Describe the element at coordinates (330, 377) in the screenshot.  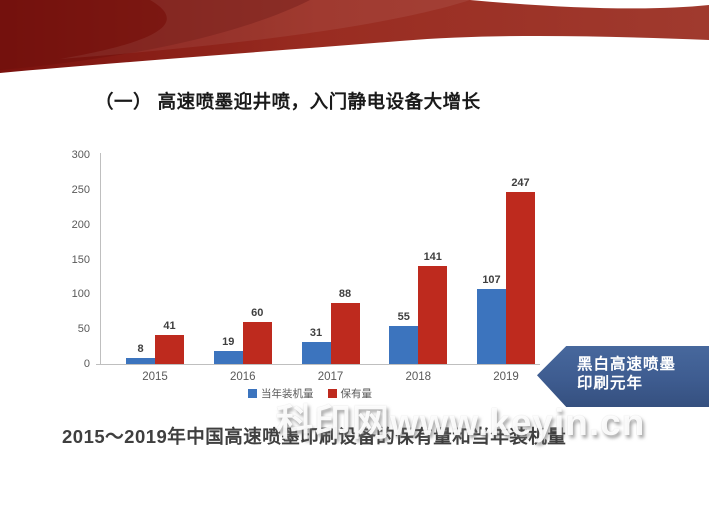
I see `x-axis-category-label: 2017` at that location.